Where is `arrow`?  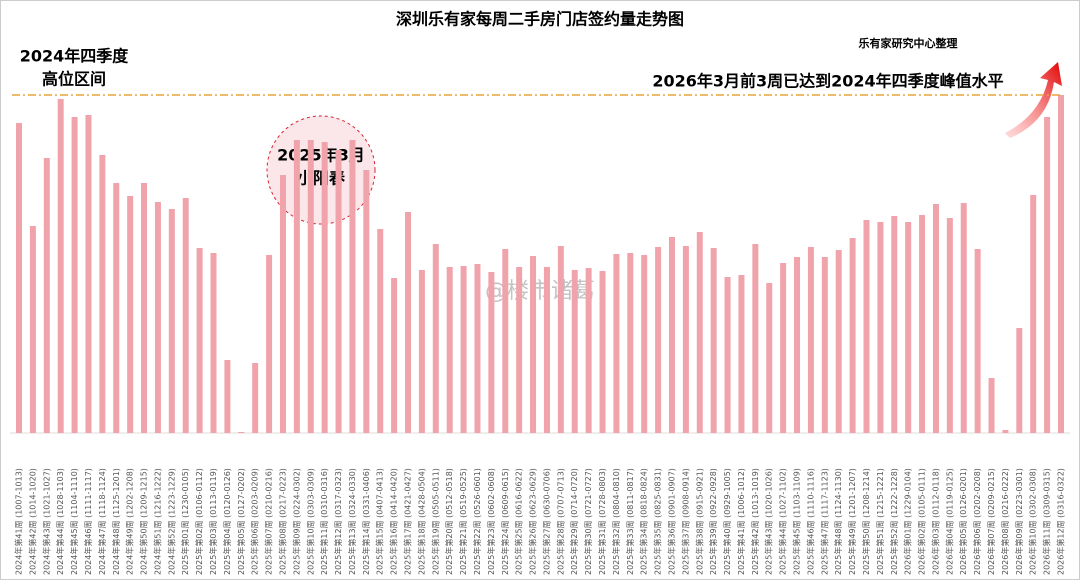 arrow is located at coordinates (1033, 100).